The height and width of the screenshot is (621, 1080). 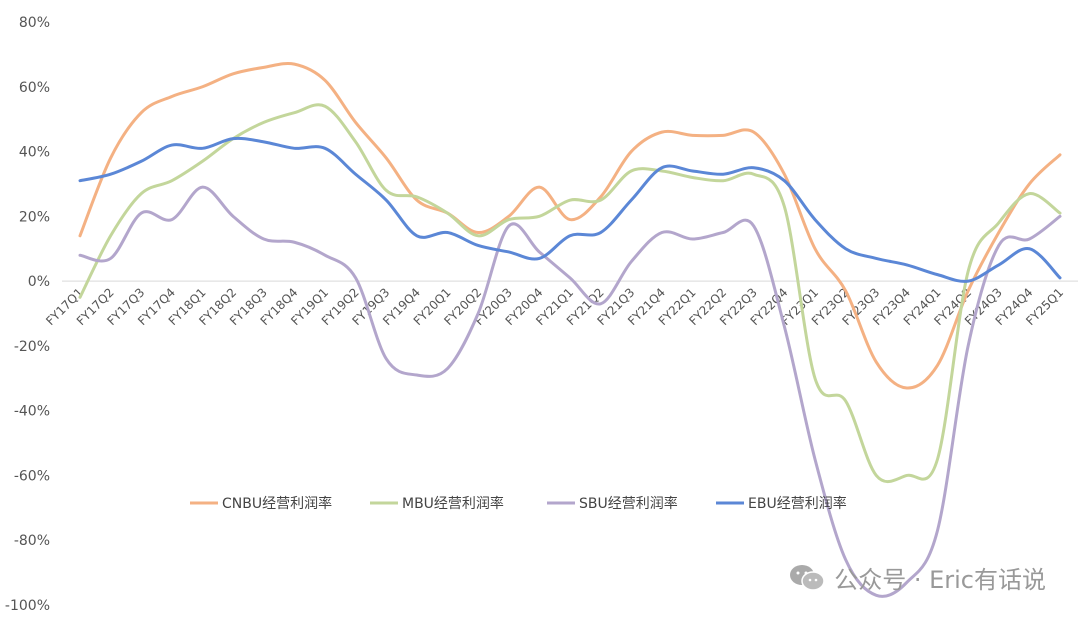 What do you see at coordinates (807, 577) in the screenshot?
I see `wechat-icon` at bounding box center [807, 577].